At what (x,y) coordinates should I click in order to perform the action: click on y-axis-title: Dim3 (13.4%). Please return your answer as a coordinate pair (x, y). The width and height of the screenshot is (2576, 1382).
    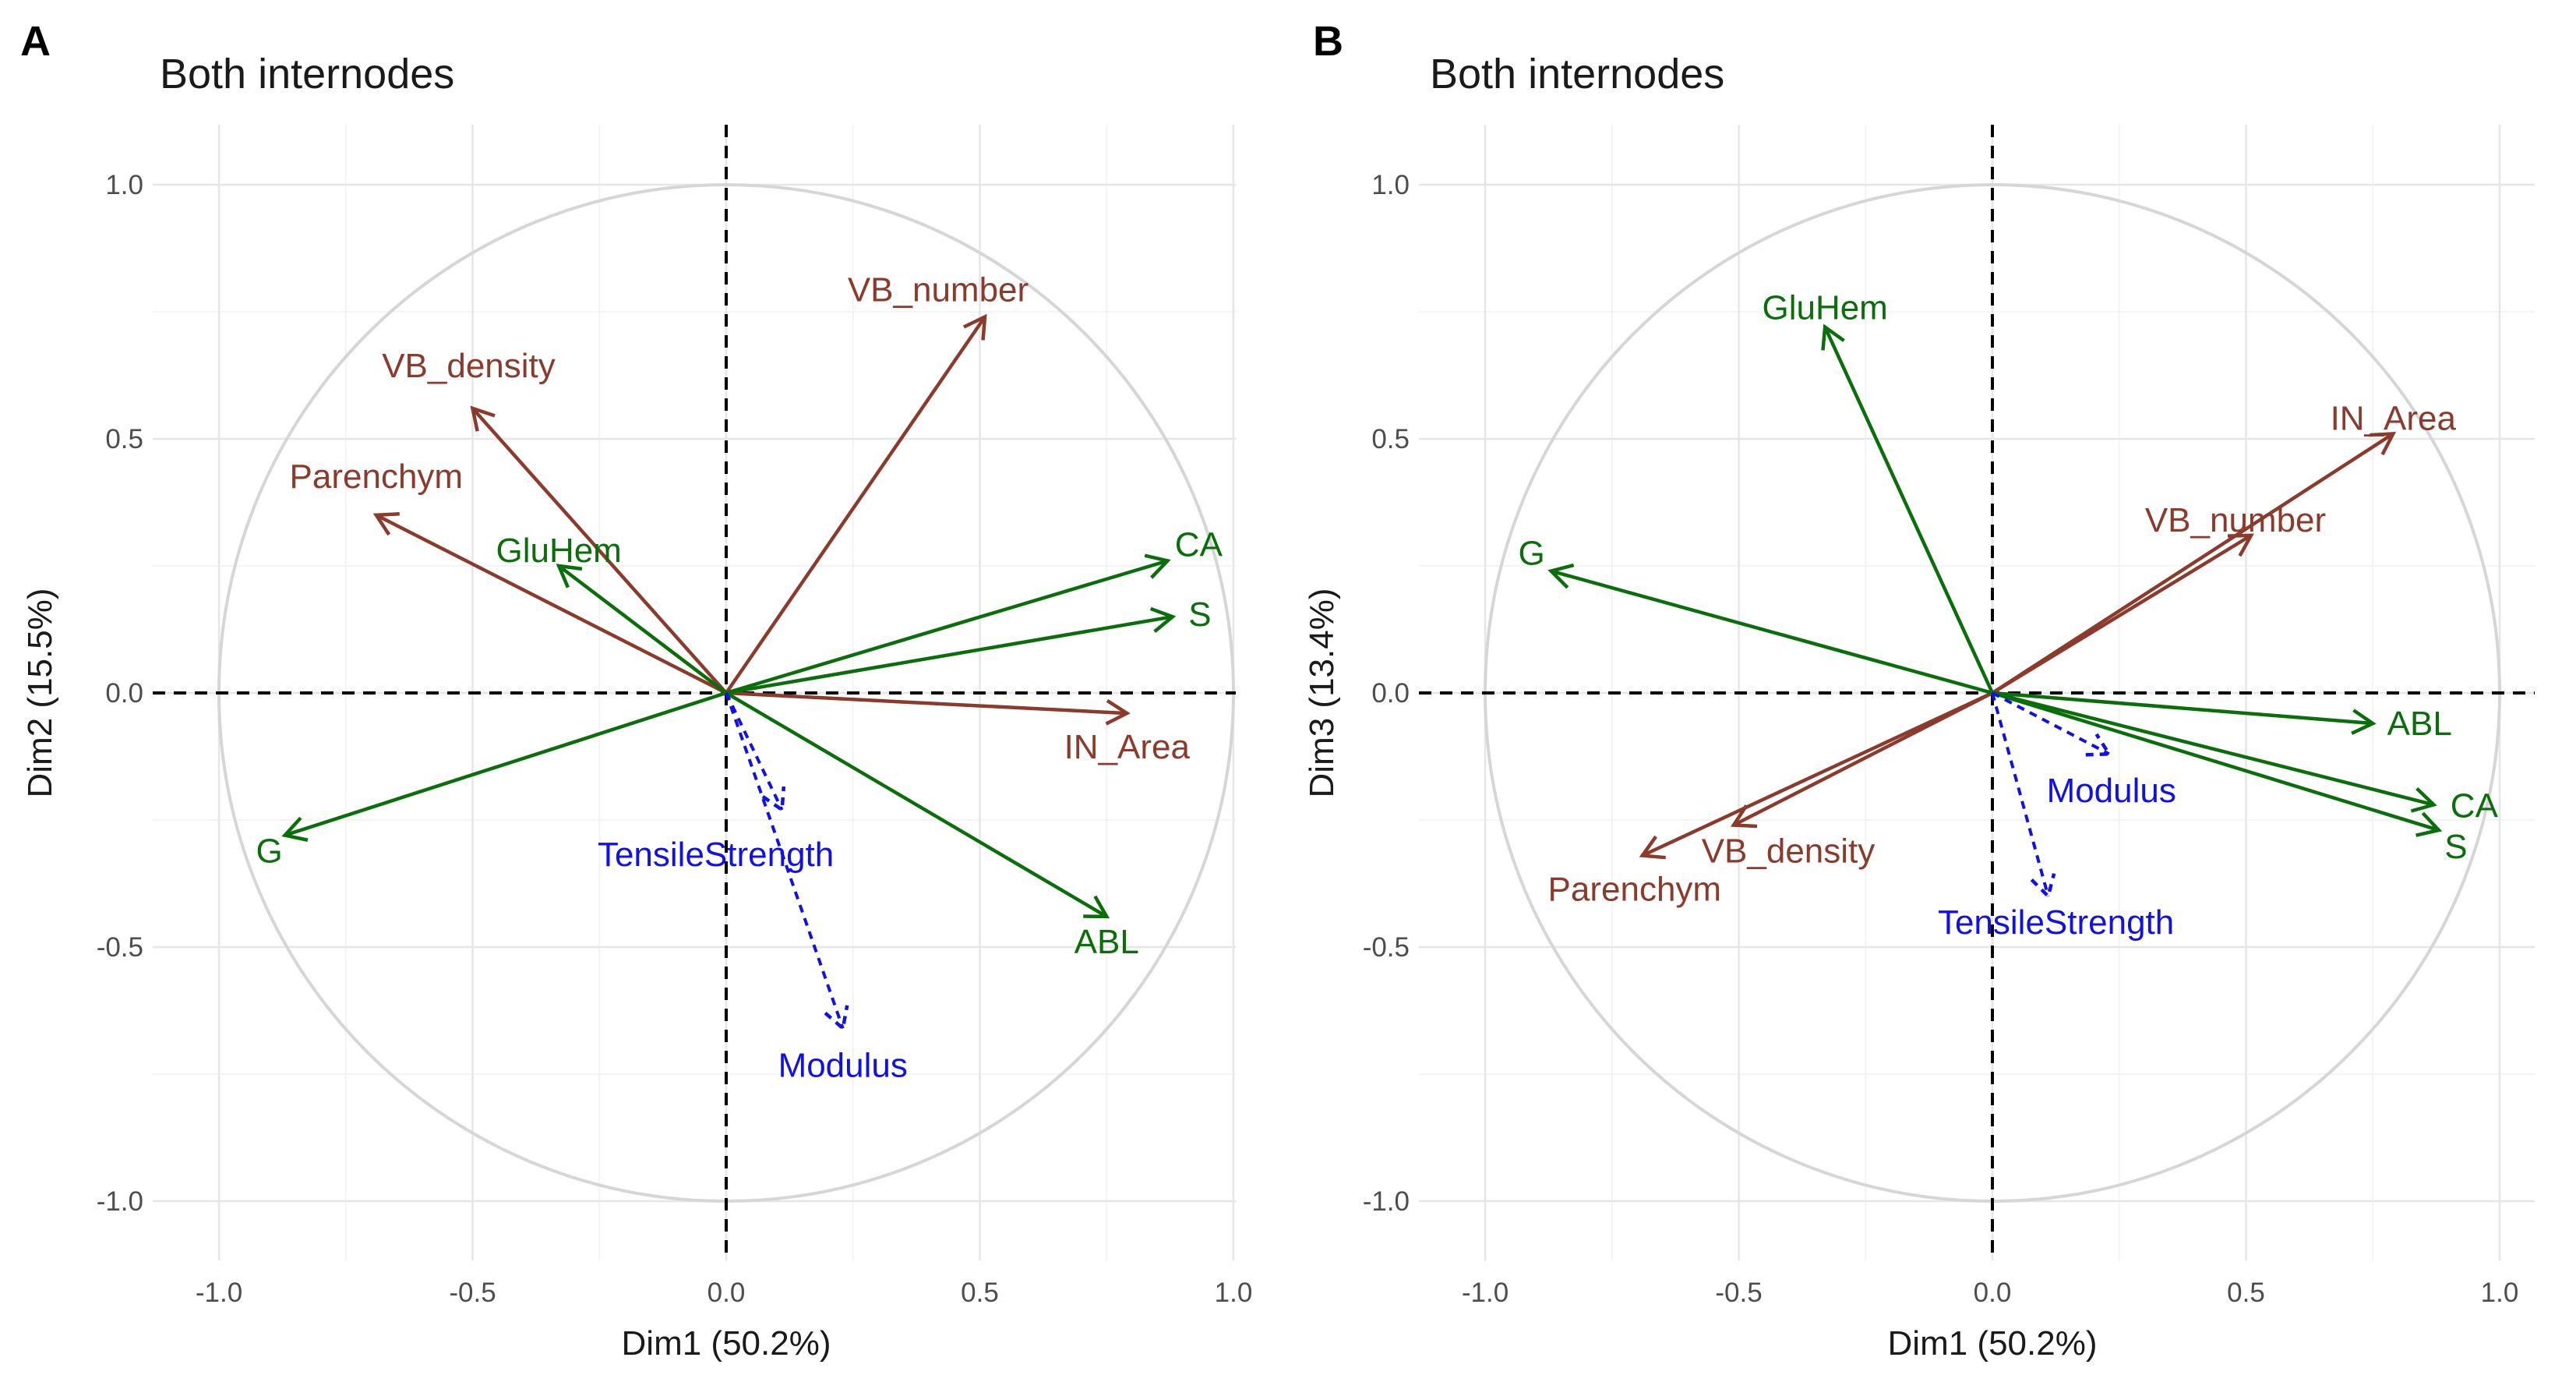
    Looking at the image, I should click on (1322, 693).